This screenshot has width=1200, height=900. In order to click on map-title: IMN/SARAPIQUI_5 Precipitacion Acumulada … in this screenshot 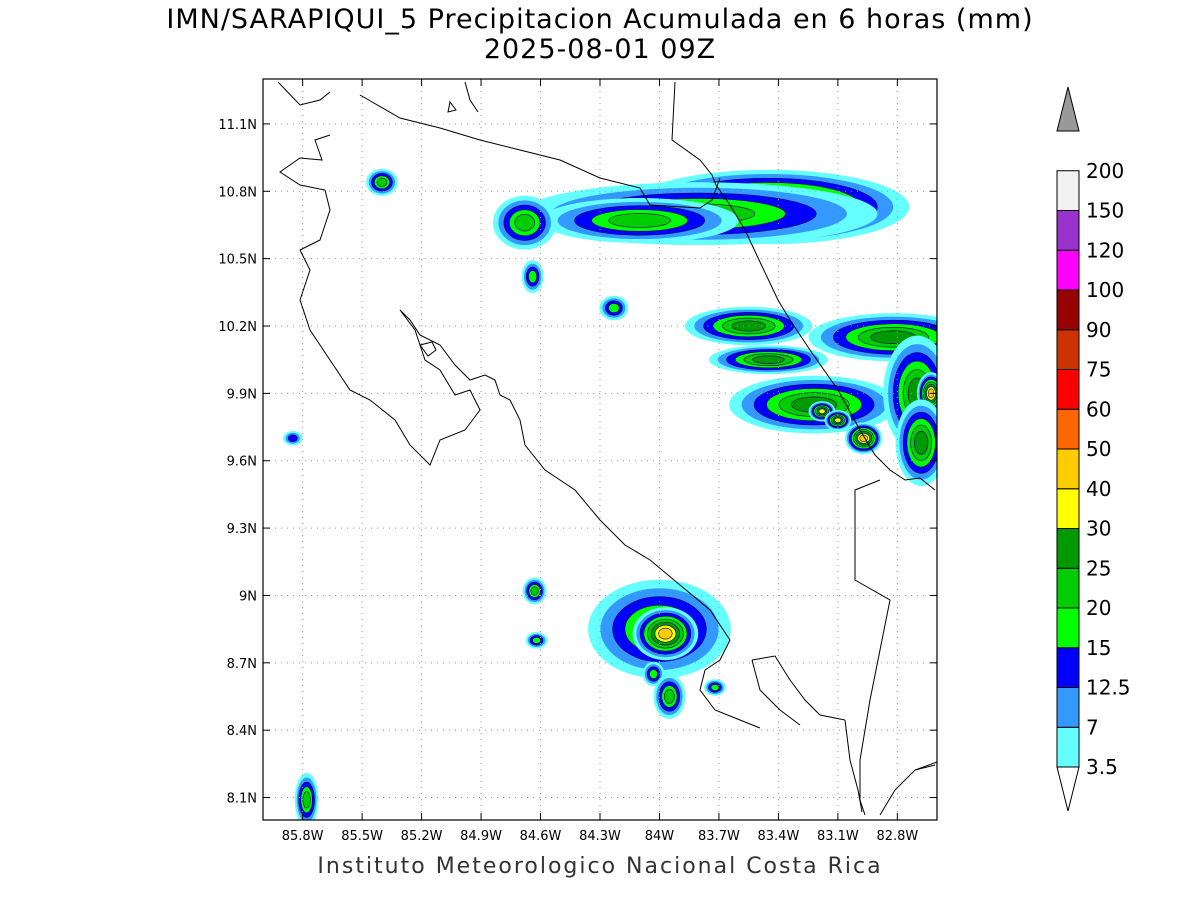, I will do `click(600, 19)`.